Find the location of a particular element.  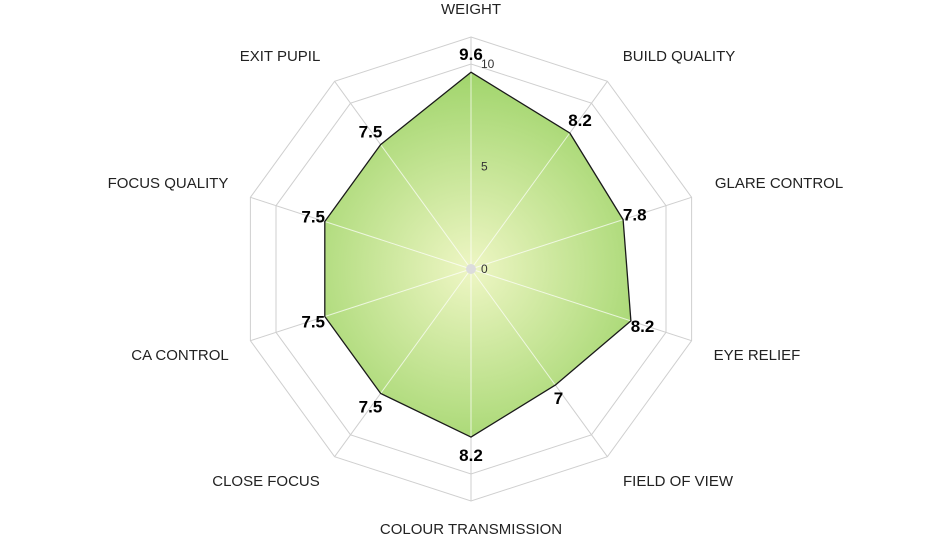

radial-tick-labels: 0 5 10 is located at coordinates (488, 166).